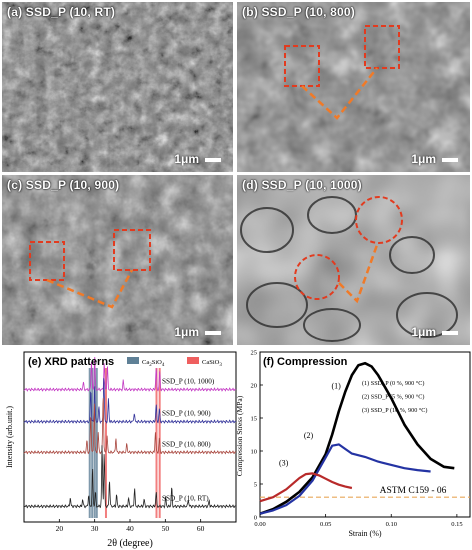  I want to click on compression-y-tick-label: 15, so click(254, 419).